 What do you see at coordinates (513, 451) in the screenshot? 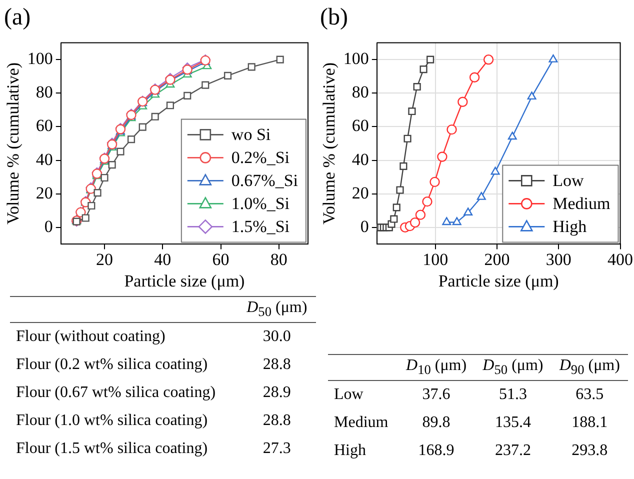
I see `data-label: 237.2` at bounding box center [513, 451].